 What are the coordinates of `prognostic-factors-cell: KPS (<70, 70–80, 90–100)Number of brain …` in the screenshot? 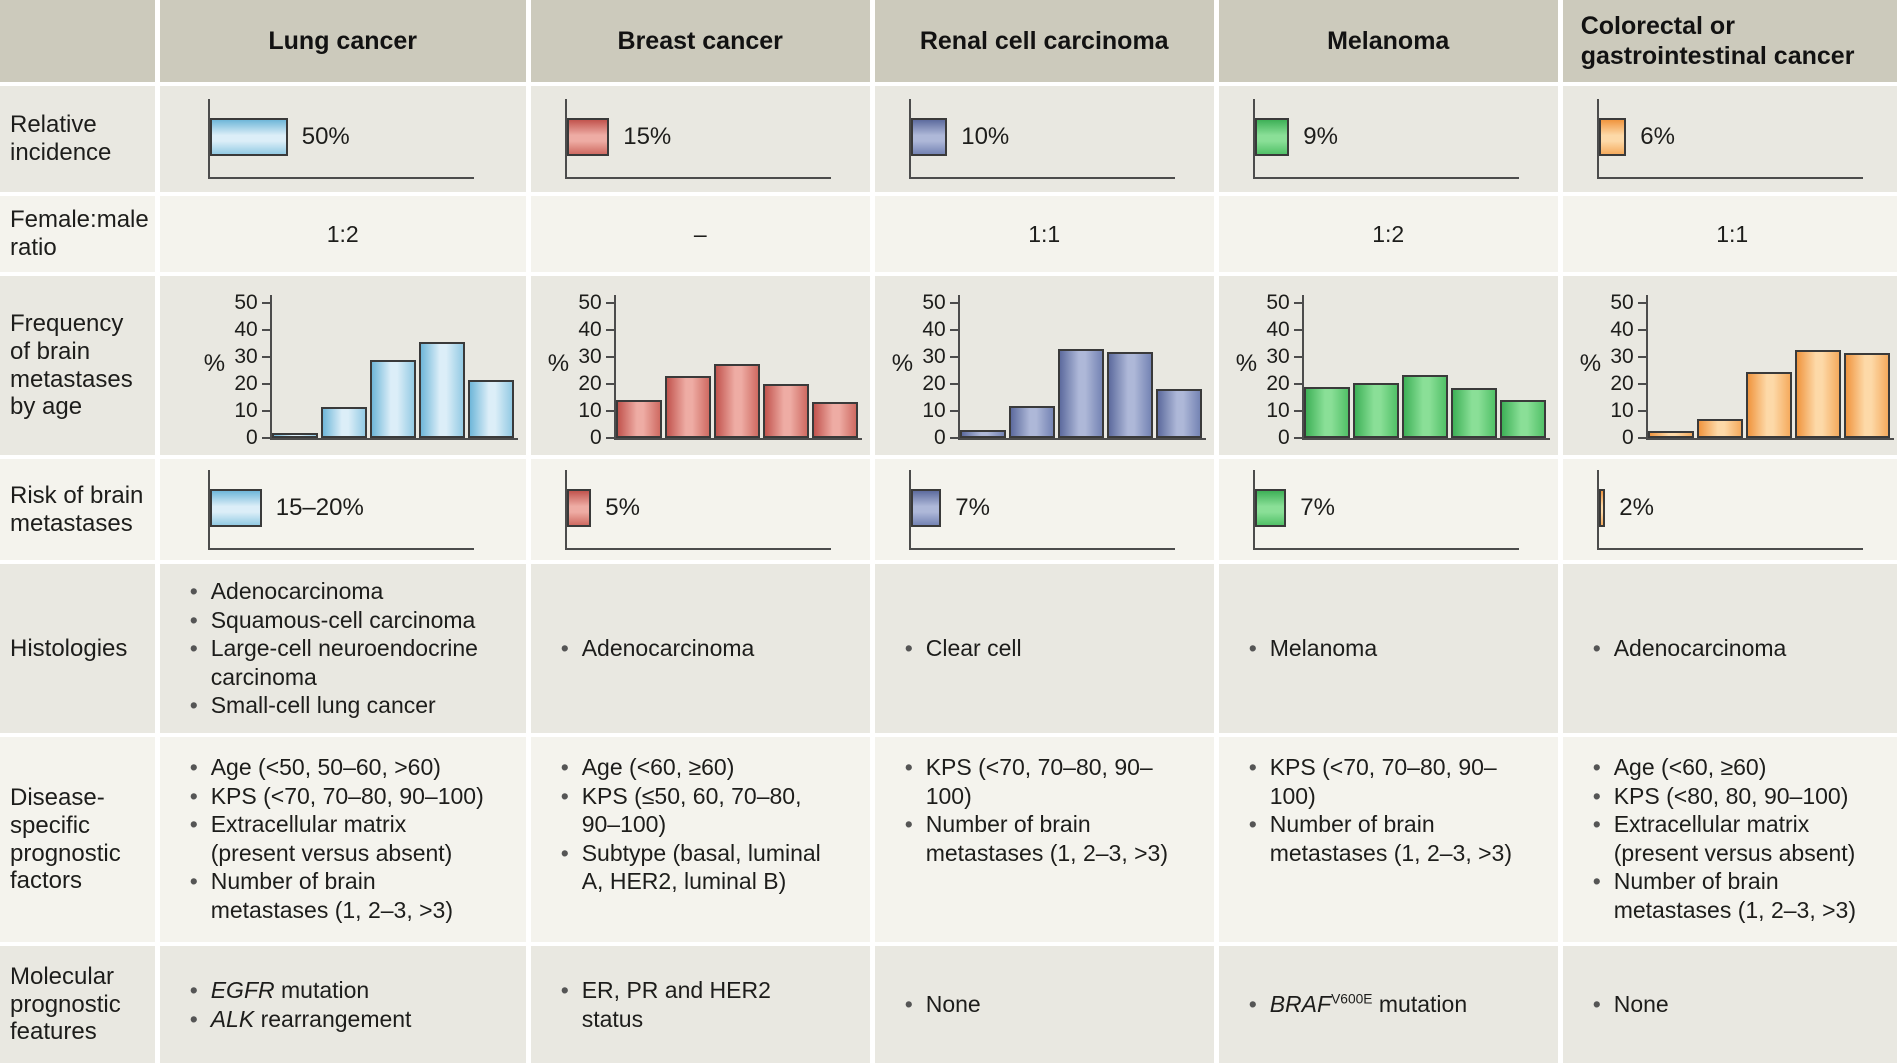 It's located at (1044, 839).